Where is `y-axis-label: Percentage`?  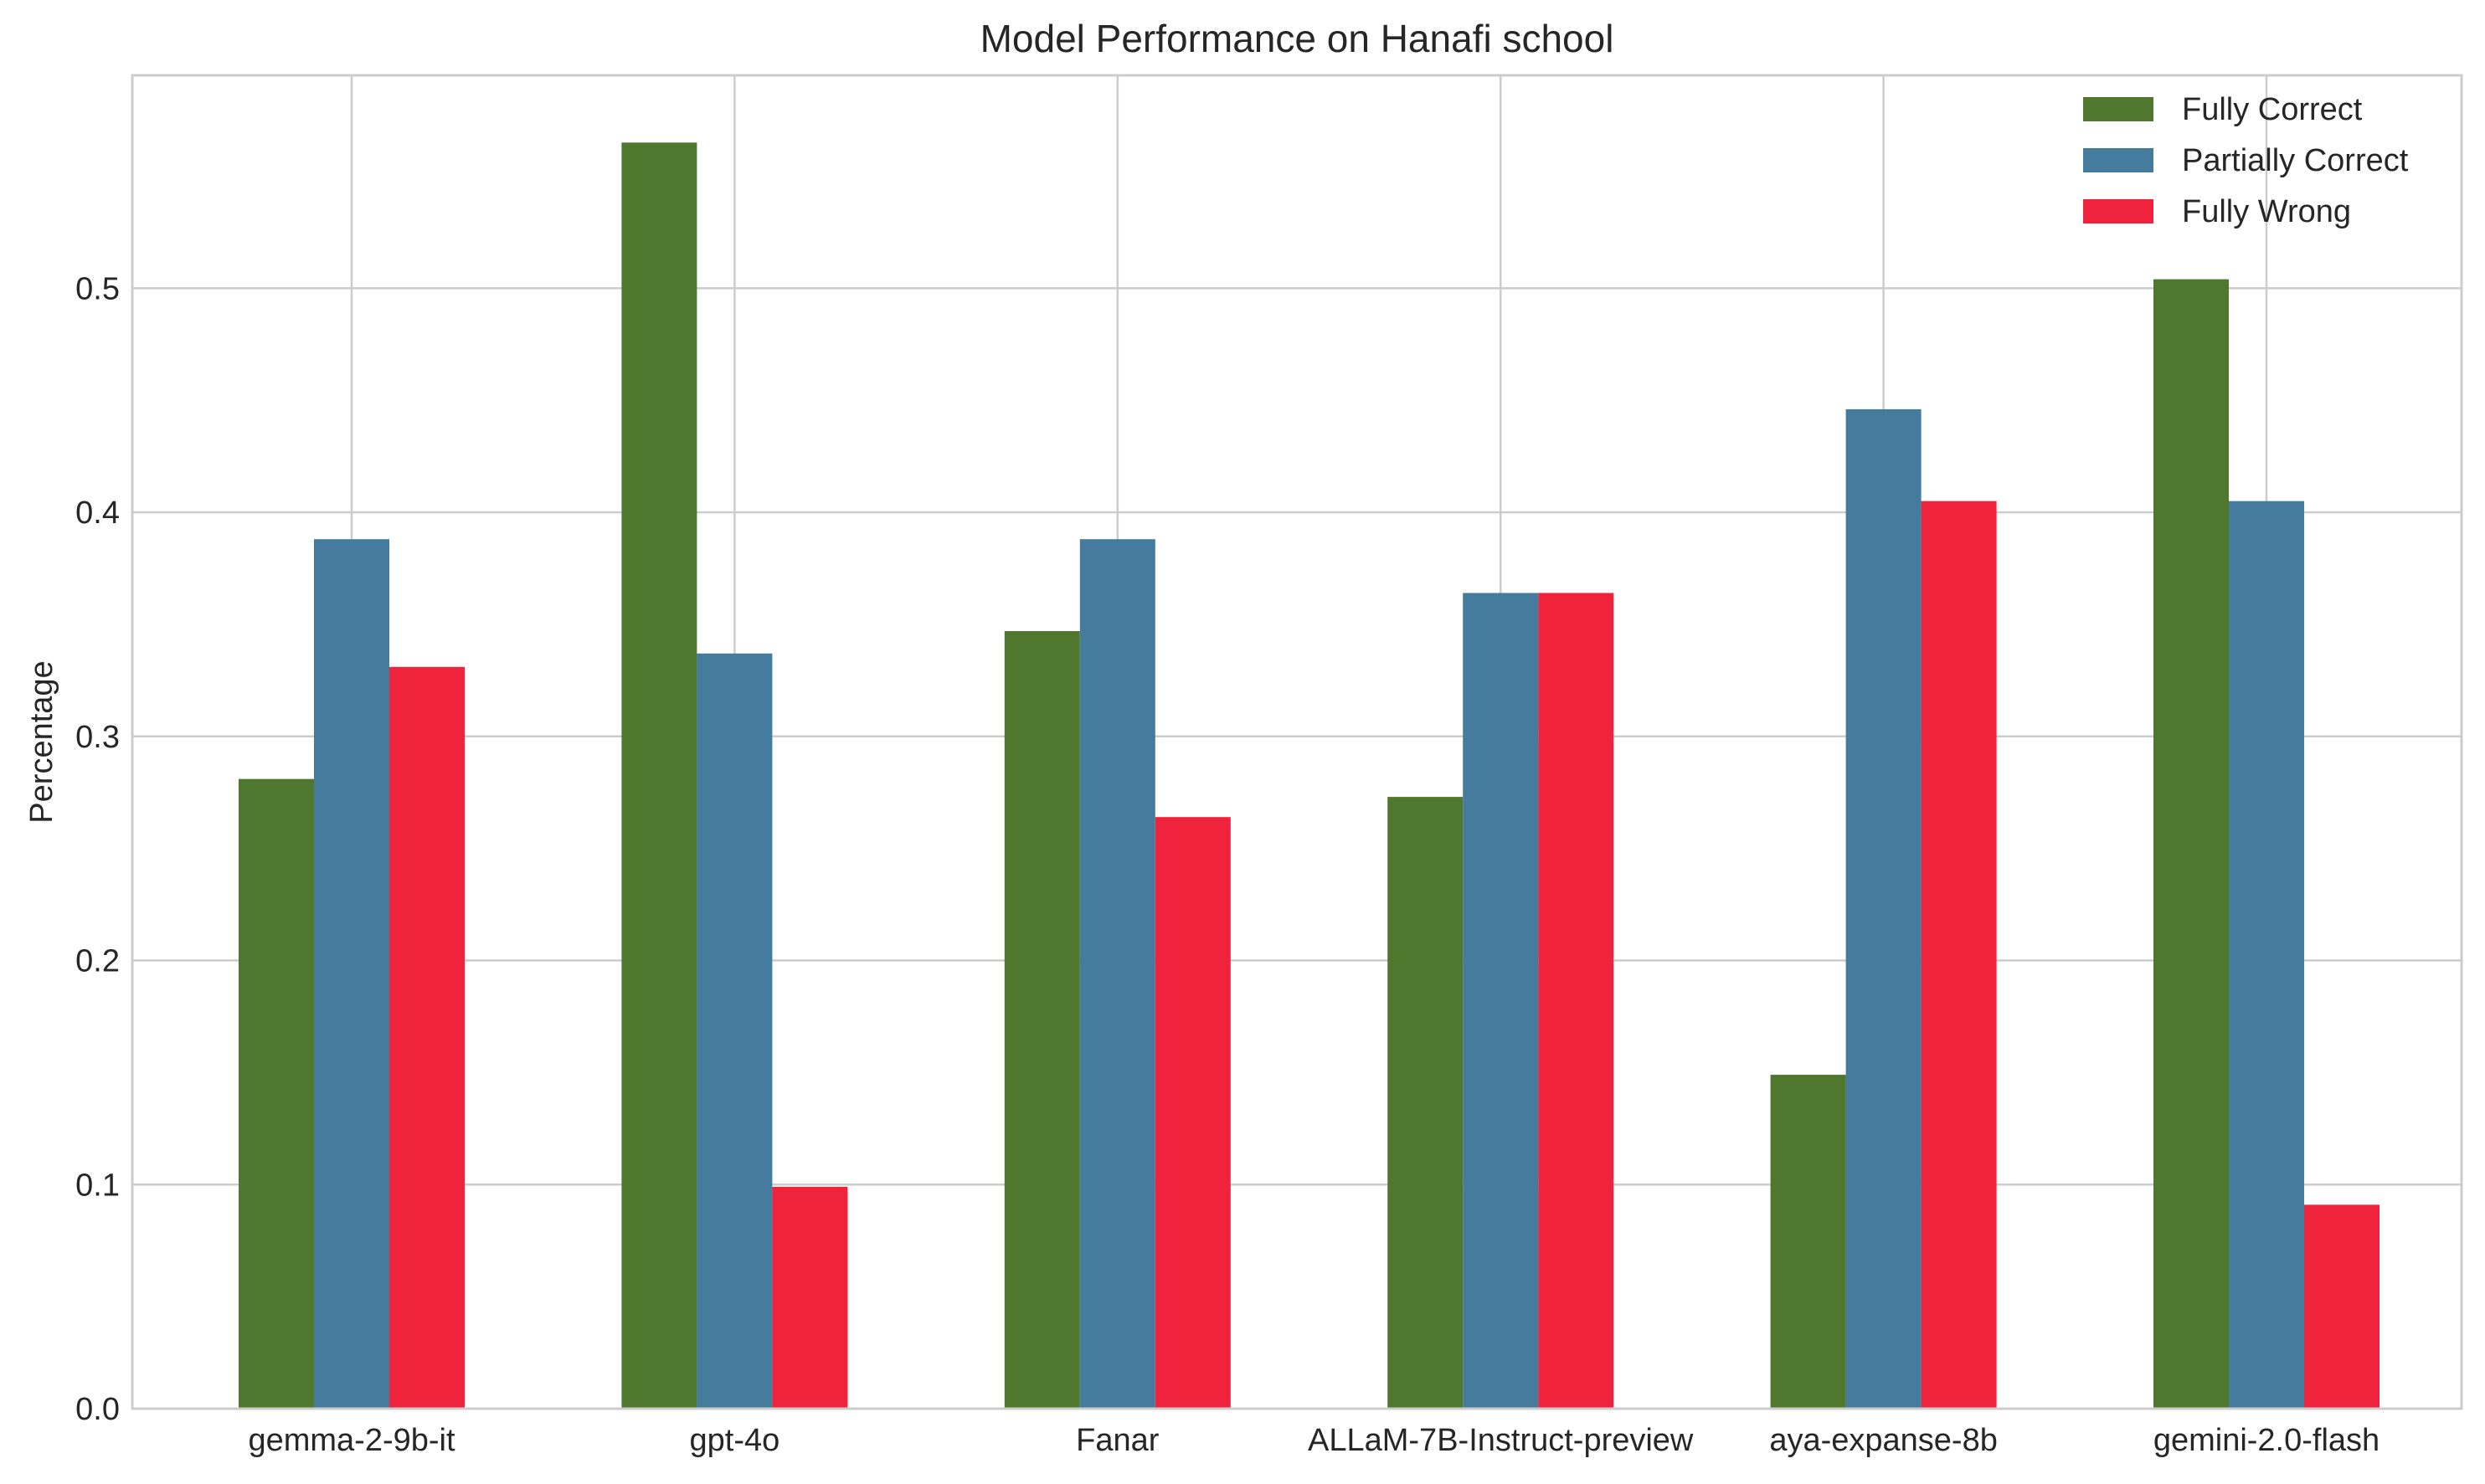
y-axis-label: Percentage is located at coordinates (41, 742).